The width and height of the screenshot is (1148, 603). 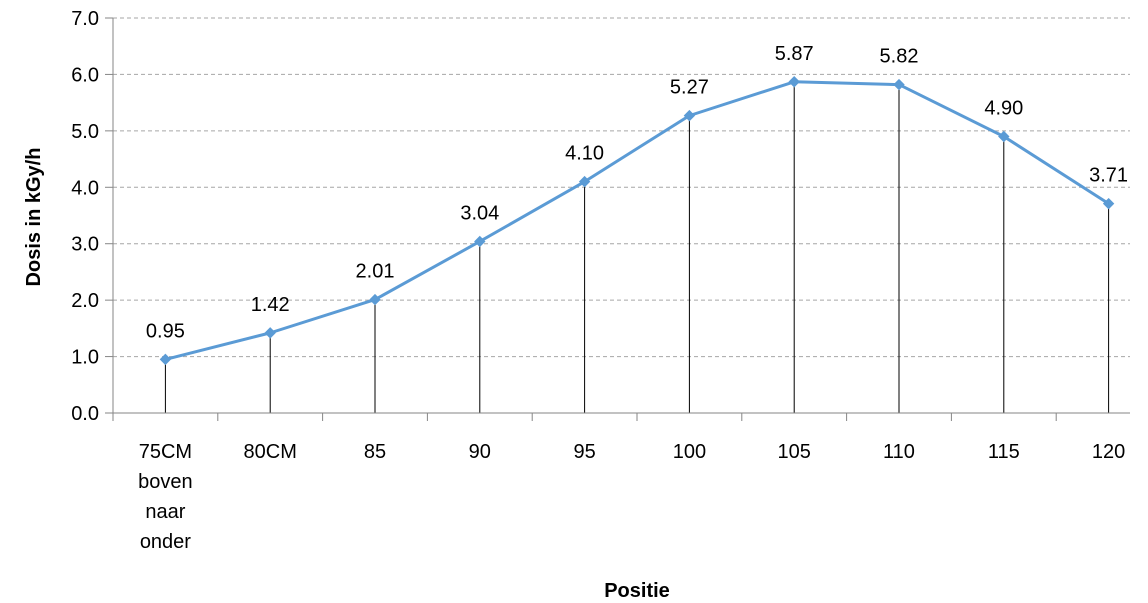 What do you see at coordinates (85, 358) in the screenshot?
I see `y-tick-label: 1.0` at bounding box center [85, 358].